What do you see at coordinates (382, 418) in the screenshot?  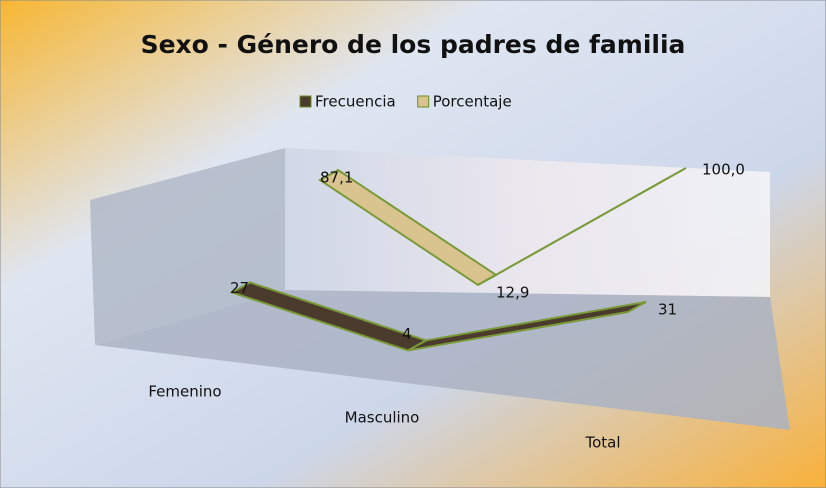 I see `x-tick-label: Masculino` at bounding box center [382, 418].